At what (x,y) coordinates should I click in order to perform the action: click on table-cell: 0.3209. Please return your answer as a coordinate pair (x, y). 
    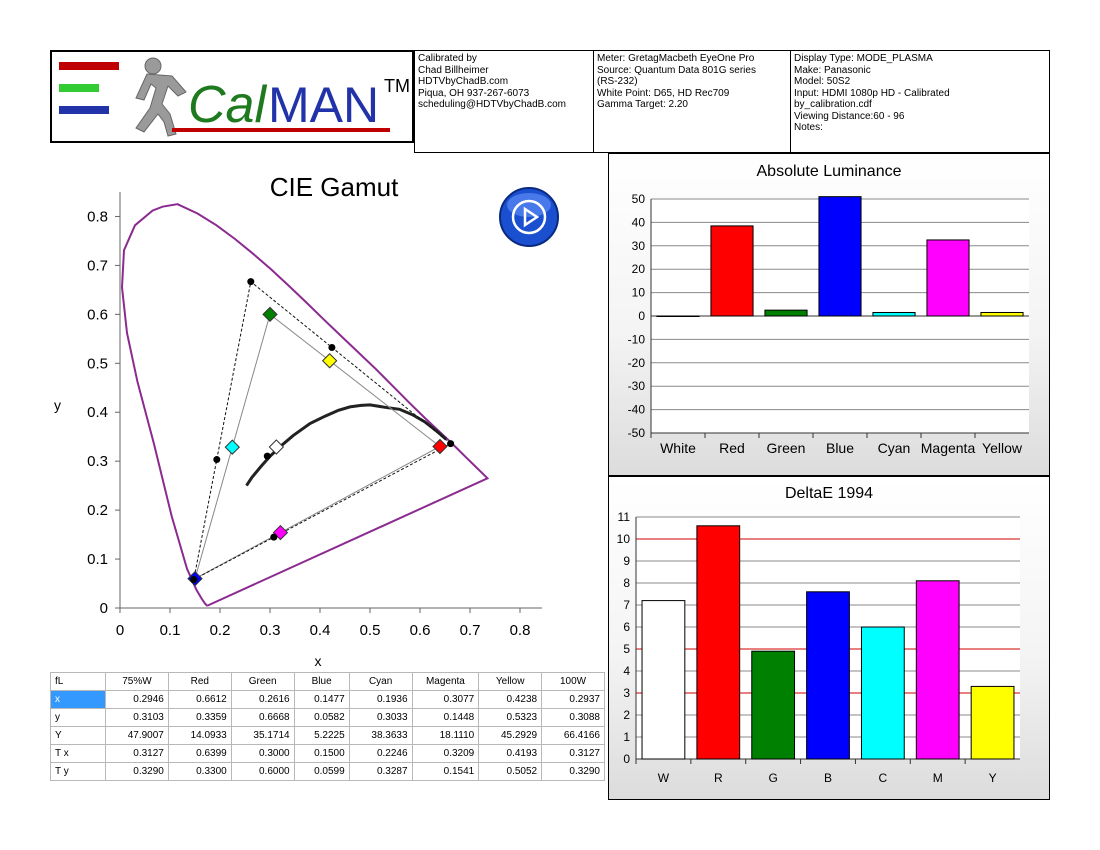
    Looking at the image, I should click on (445, 753).